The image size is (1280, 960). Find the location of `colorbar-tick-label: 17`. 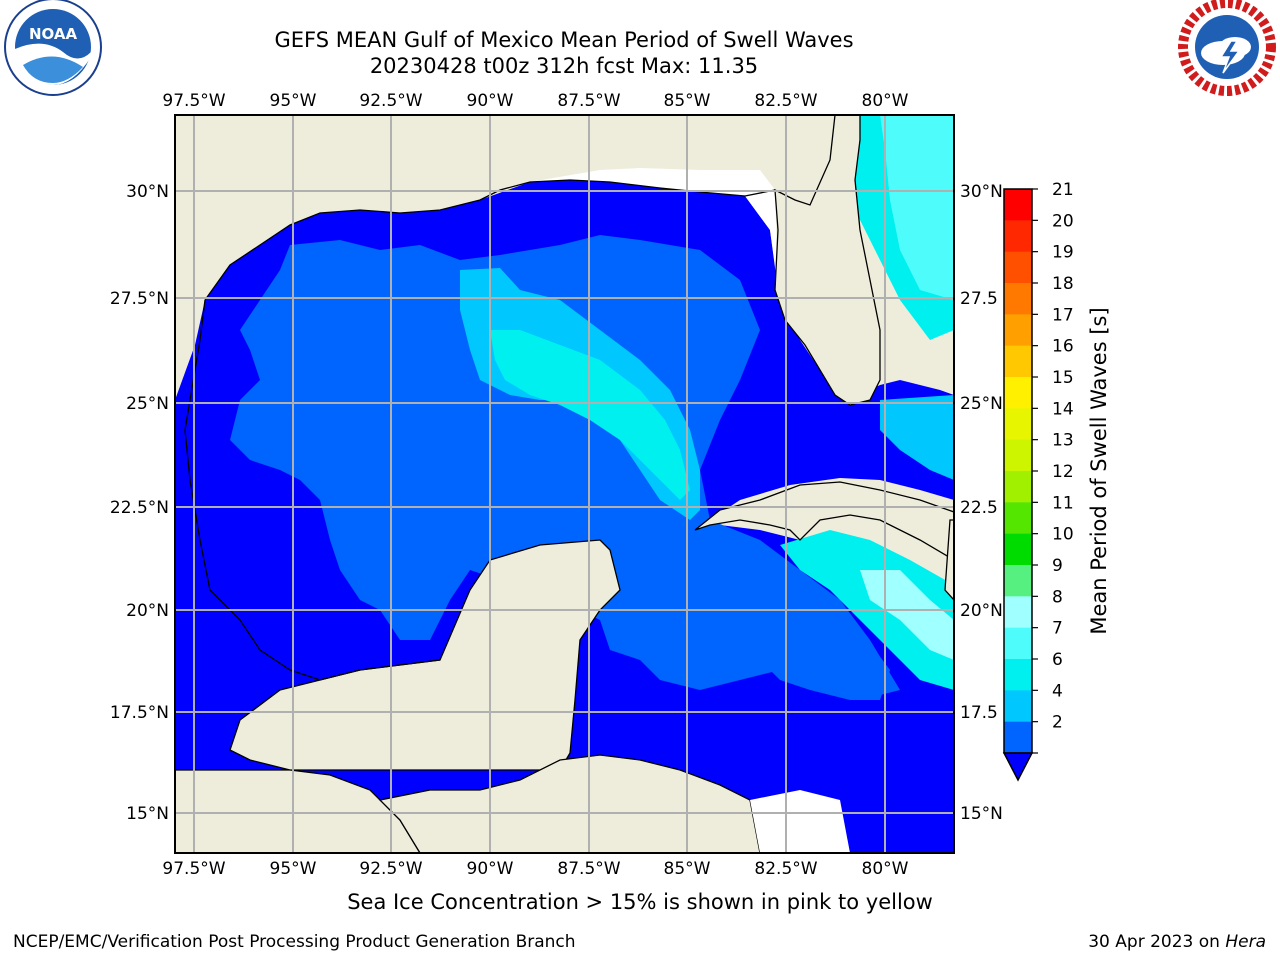

colorbar-tick-label: 17 is located at coordinates (1063, 315).